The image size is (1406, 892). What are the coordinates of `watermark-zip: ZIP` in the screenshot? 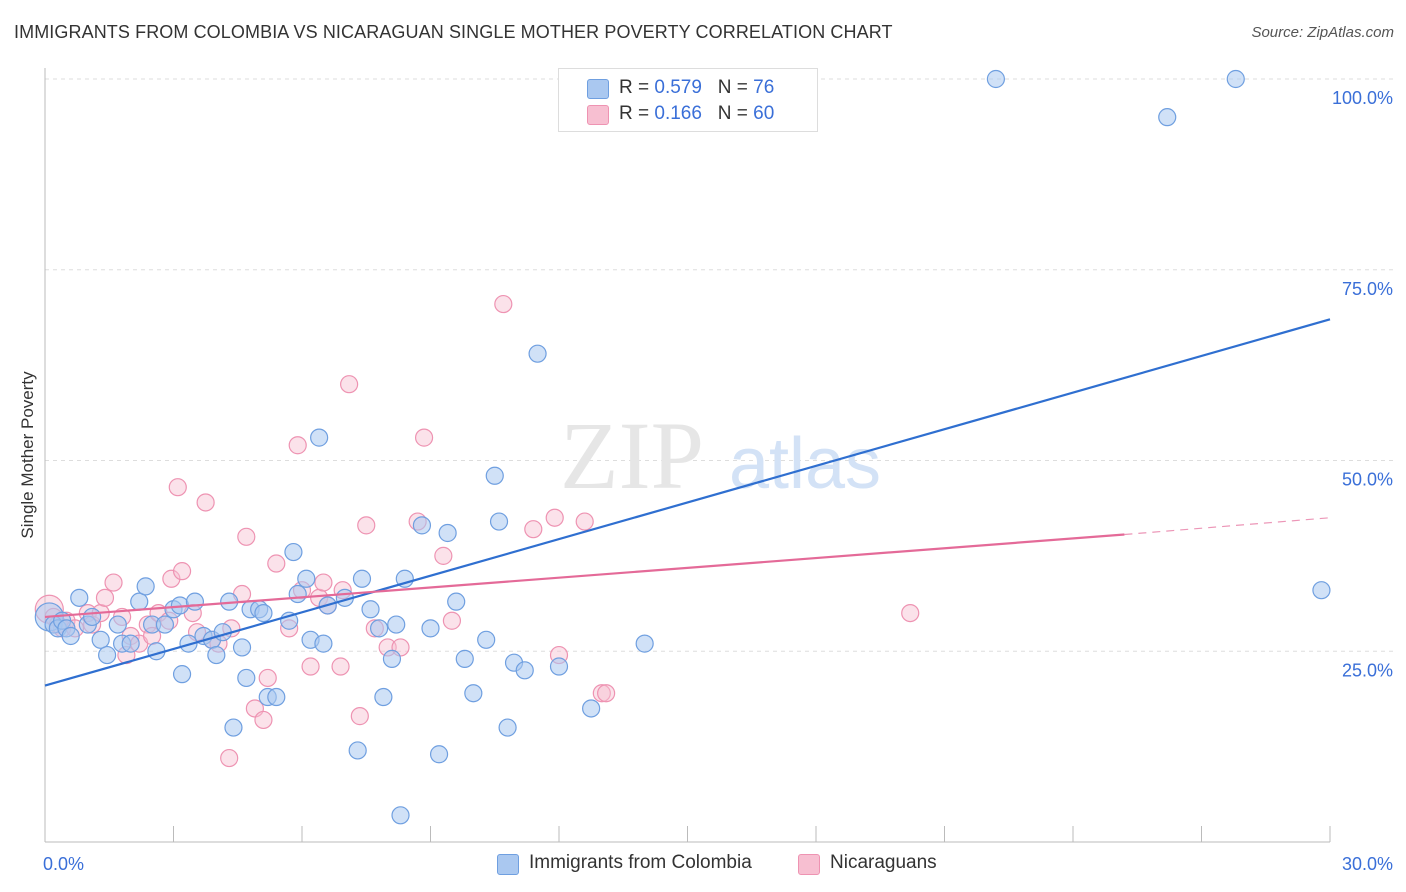 It's located at (632, 455).